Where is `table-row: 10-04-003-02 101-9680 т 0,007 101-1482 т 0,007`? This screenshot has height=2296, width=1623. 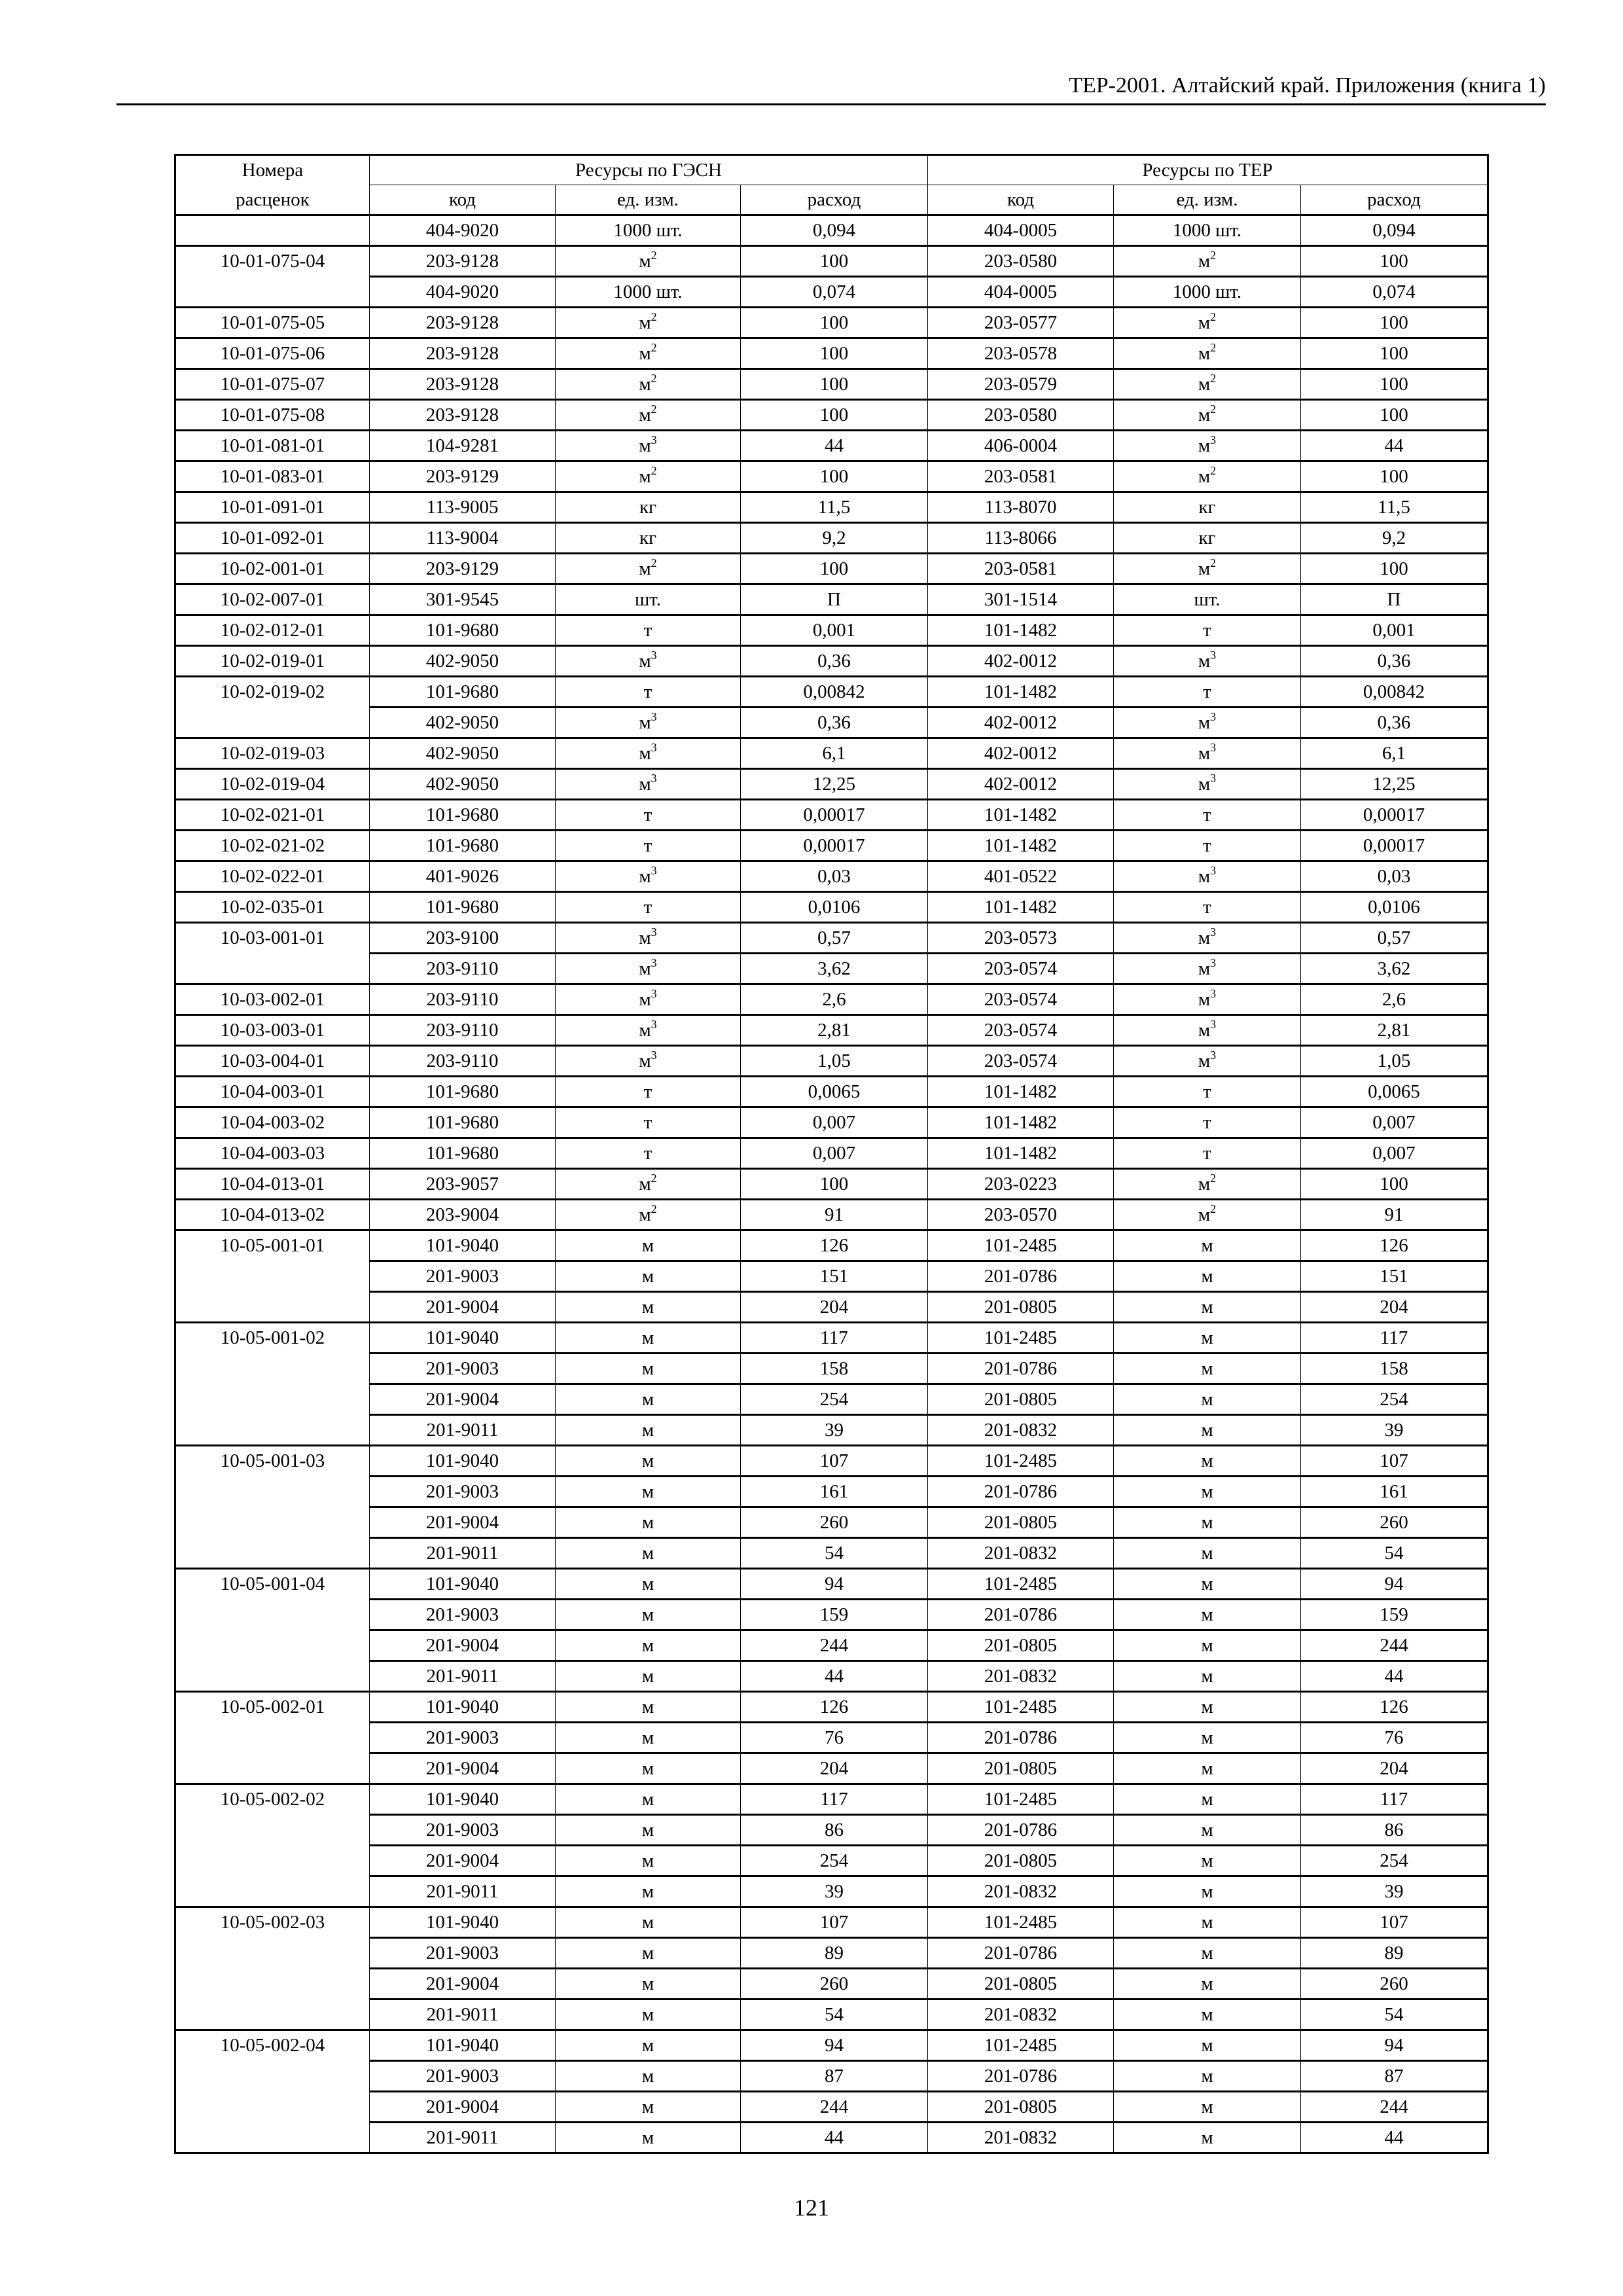
table-row: 10-04-003-02 101-9680 т 0,007 101-1482 т 0,007 is located at coordinates (832, 1122).